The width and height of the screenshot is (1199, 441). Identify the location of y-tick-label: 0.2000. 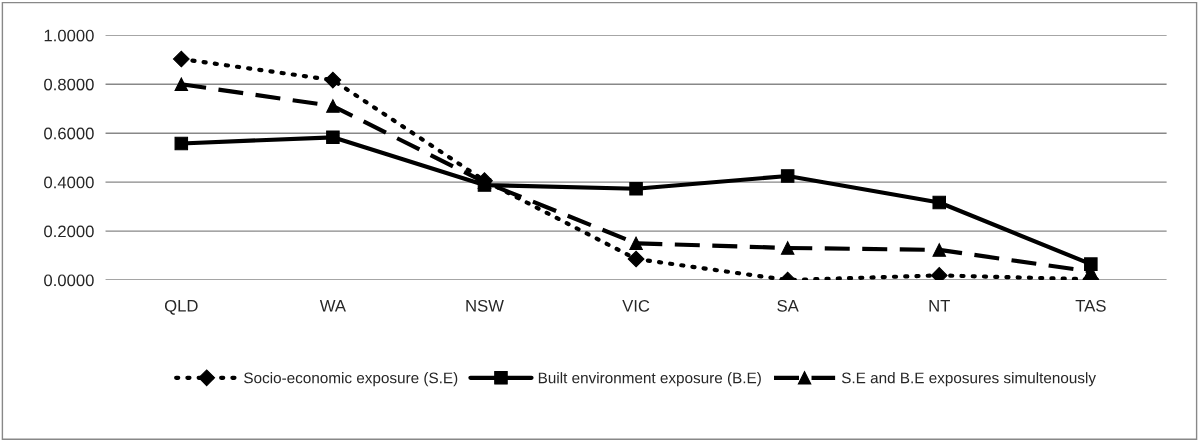
(69, 231).